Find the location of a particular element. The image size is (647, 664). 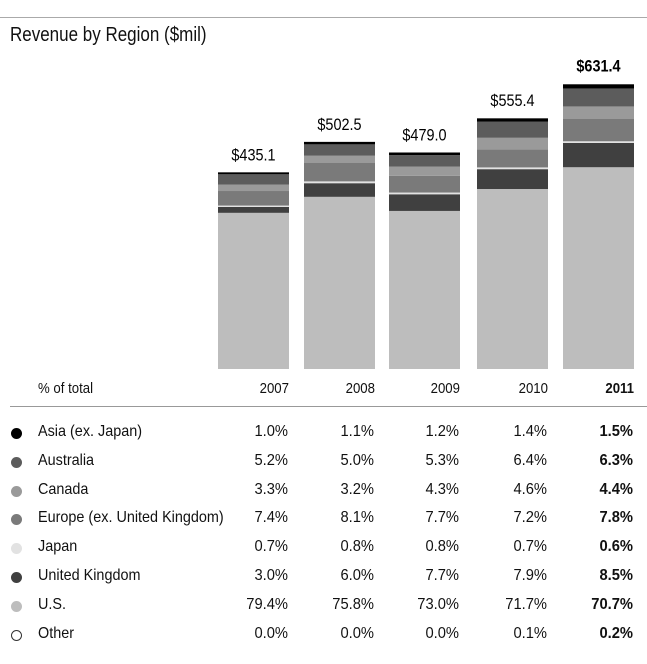

percent-cell-2008: 75.8% is located at coordinates (353, 604).